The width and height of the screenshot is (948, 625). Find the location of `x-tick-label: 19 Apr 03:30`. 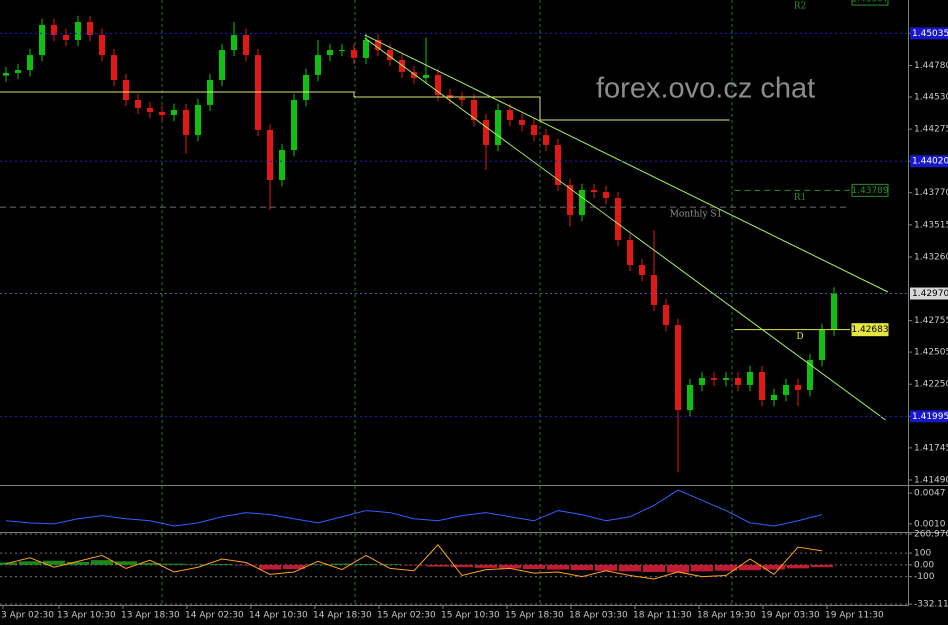

x-tick-label: 19 Apr 03:30 is located at coordinates (790, 616).